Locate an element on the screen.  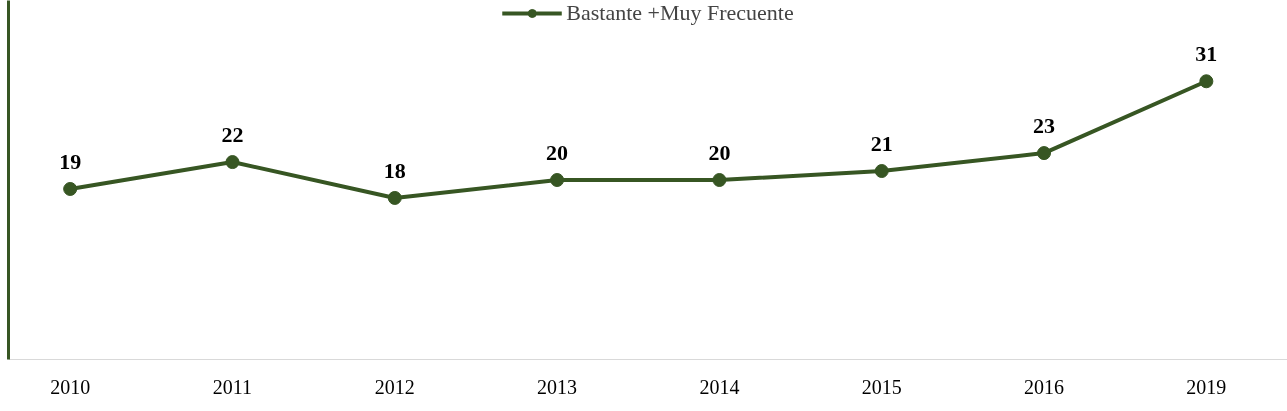
data-label: 31 is located at coordinates (1206, 54).